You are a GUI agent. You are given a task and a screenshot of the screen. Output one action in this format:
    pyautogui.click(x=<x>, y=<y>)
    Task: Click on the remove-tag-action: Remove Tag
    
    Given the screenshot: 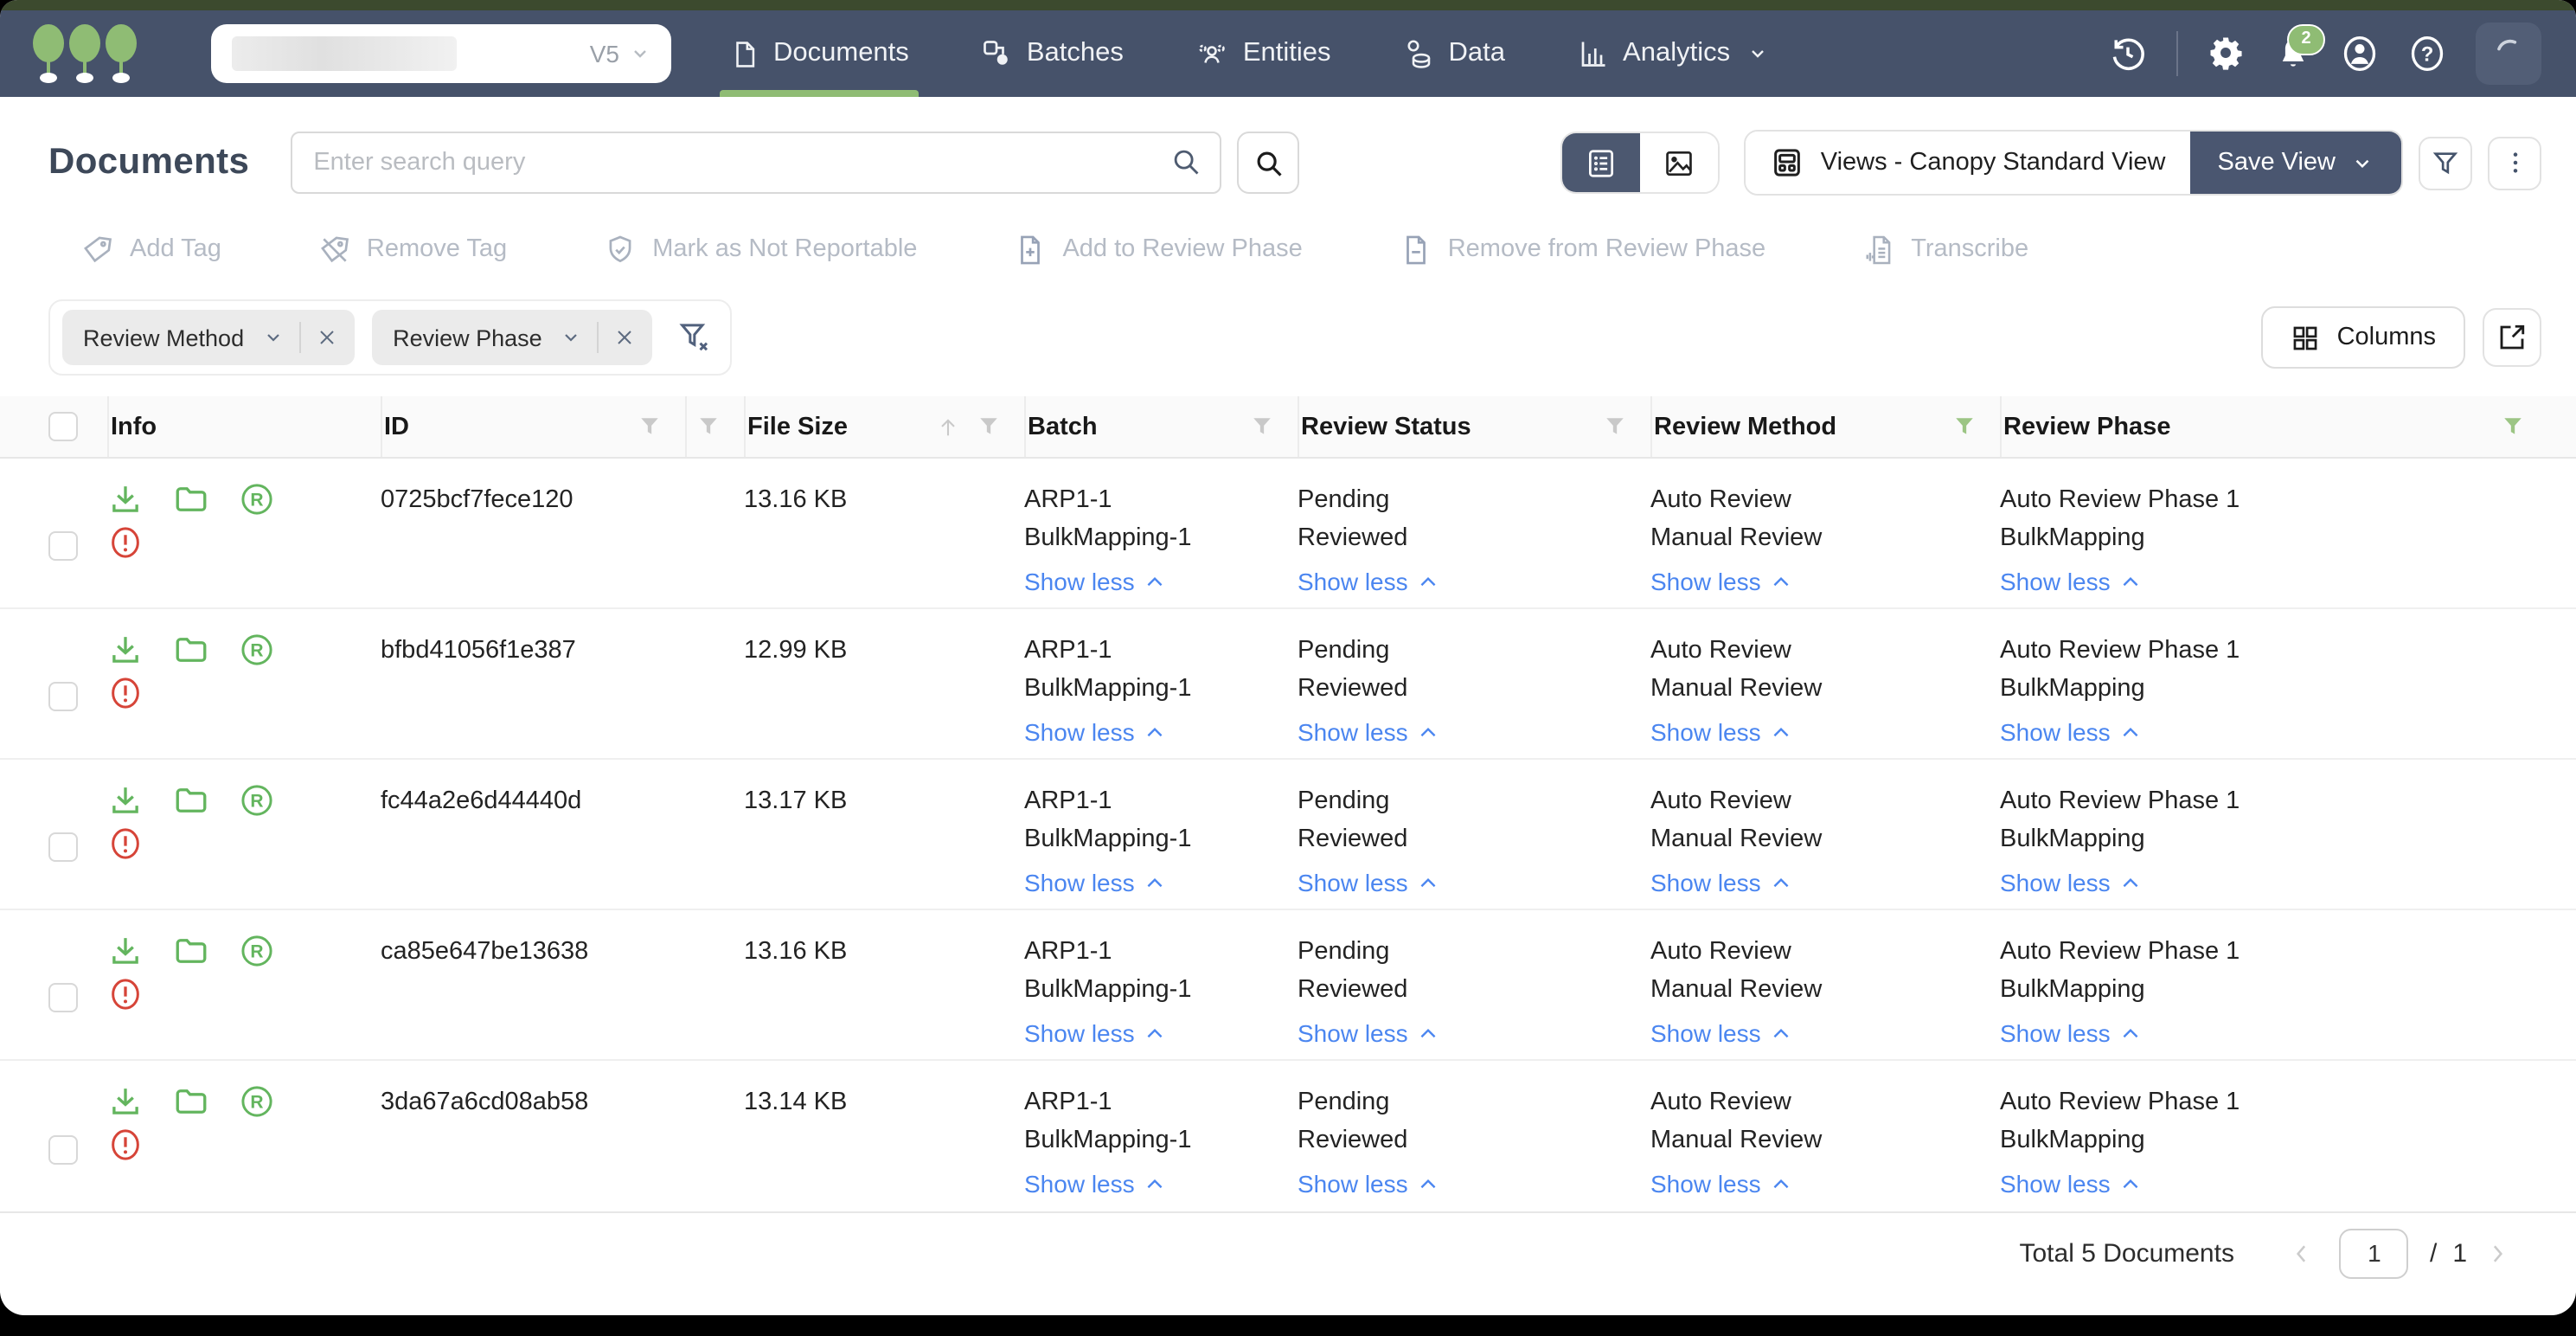 What is the action you would take?
    pyautogui.click(x=412, y=249)
    